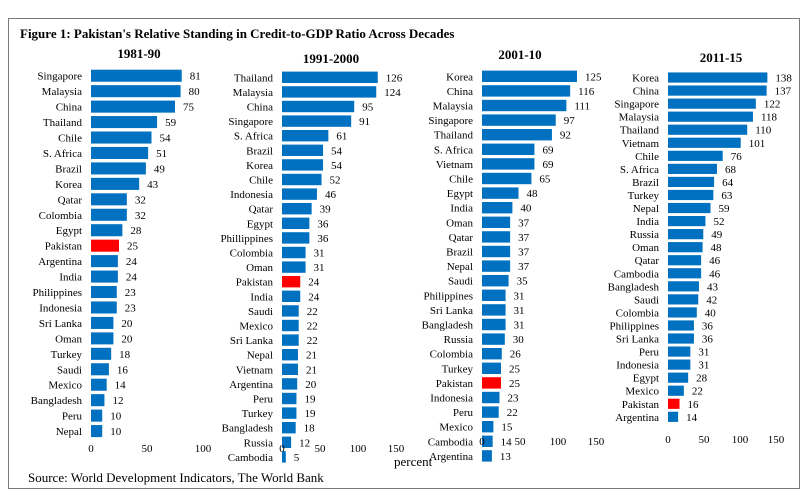 The height and width of the screenshot is (497, 808). Describe the element at coordinates (337, 151) in the screenshot. I see `data-label: 54` at that location.